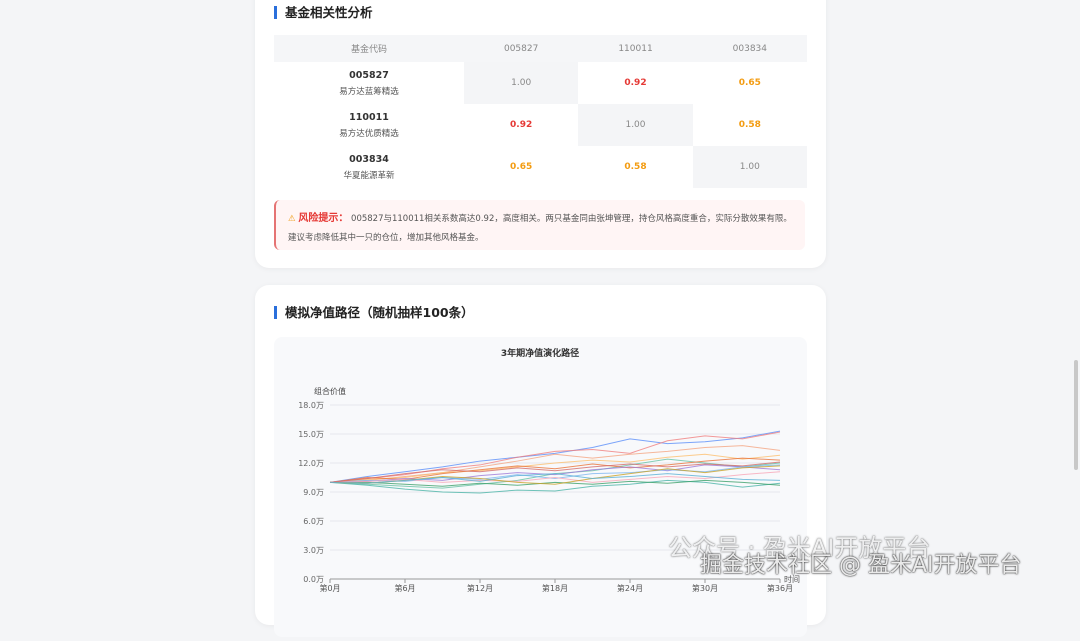 This screenshot has width=1080, height=641. I want to click on scrollbar, so click(1076, 415).